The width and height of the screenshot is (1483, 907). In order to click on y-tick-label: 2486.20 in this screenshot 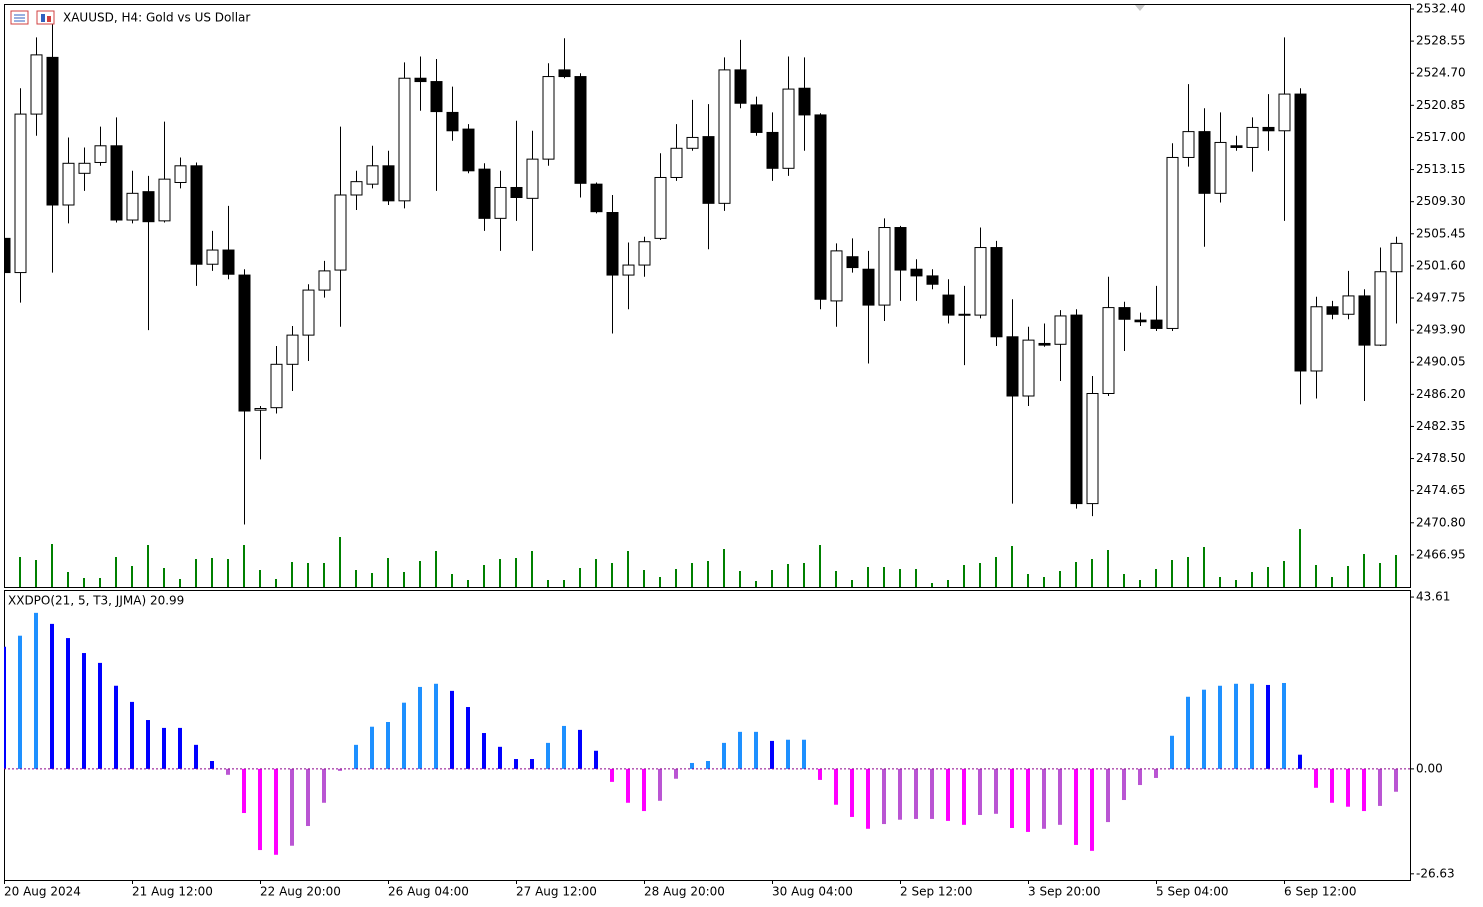, I will do `click(1441, 394)`.